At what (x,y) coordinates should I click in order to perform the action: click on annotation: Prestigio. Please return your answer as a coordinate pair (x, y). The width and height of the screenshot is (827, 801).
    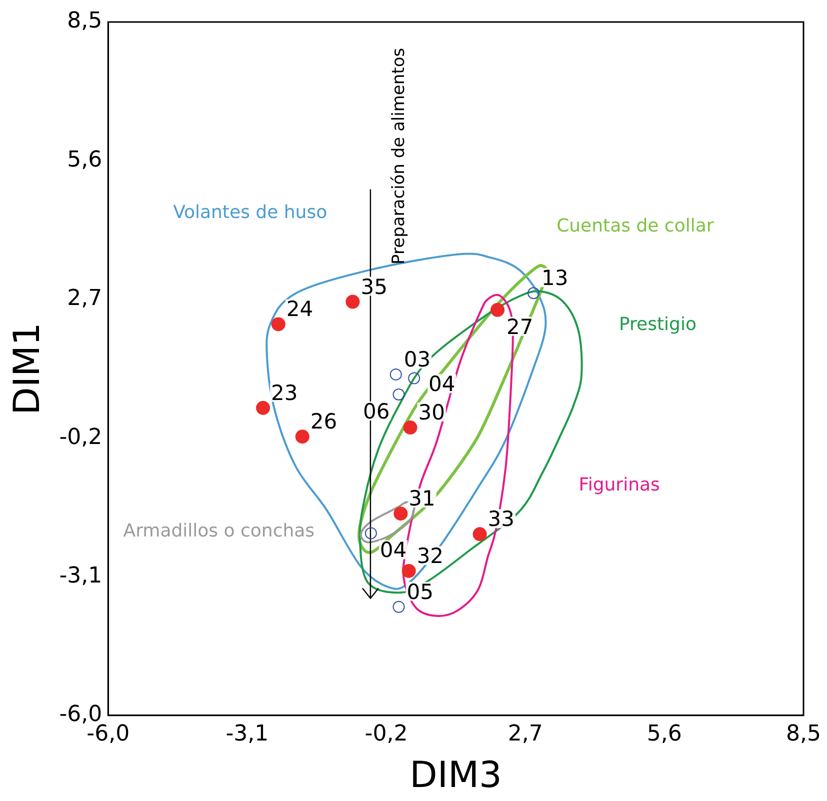
    Looking at the image, I should click on (657, 324).